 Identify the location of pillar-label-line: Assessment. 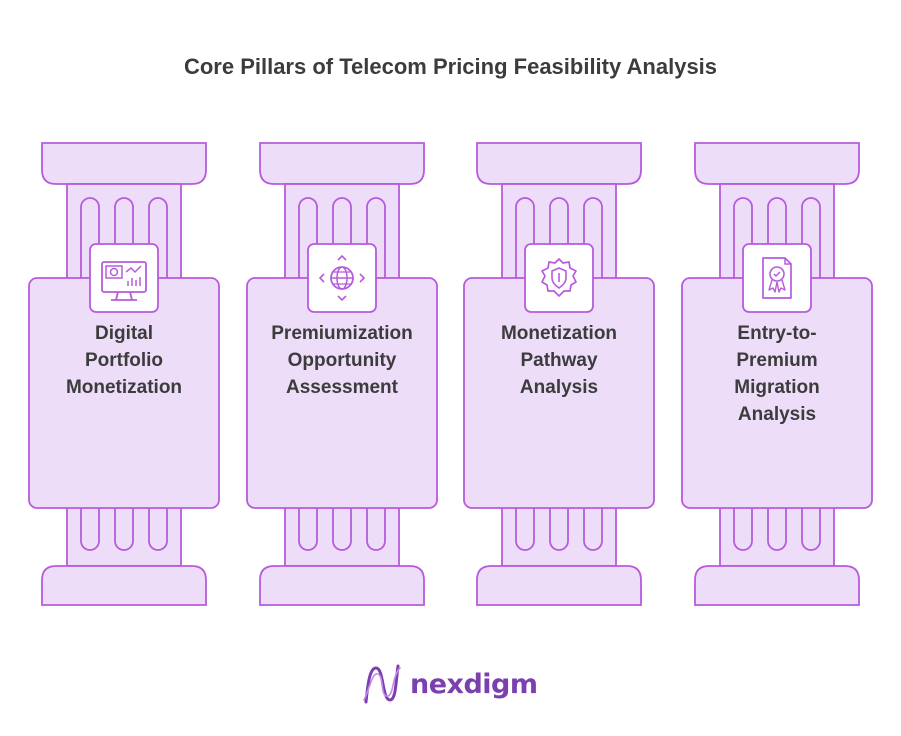
(342, 387).